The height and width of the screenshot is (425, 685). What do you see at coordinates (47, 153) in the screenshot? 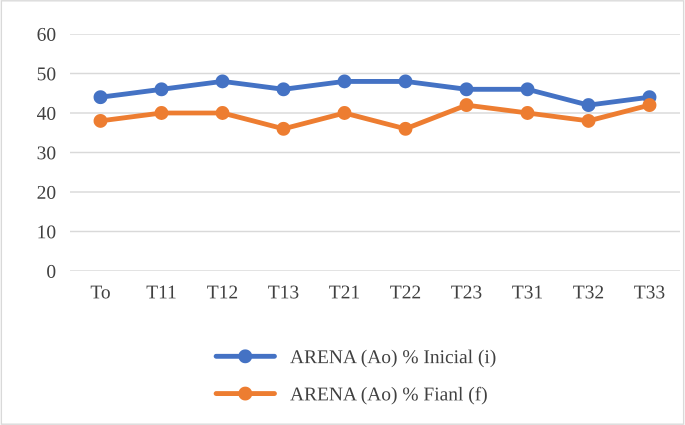
I see `y-tick-label: 30` at bounding box center [47, 153].